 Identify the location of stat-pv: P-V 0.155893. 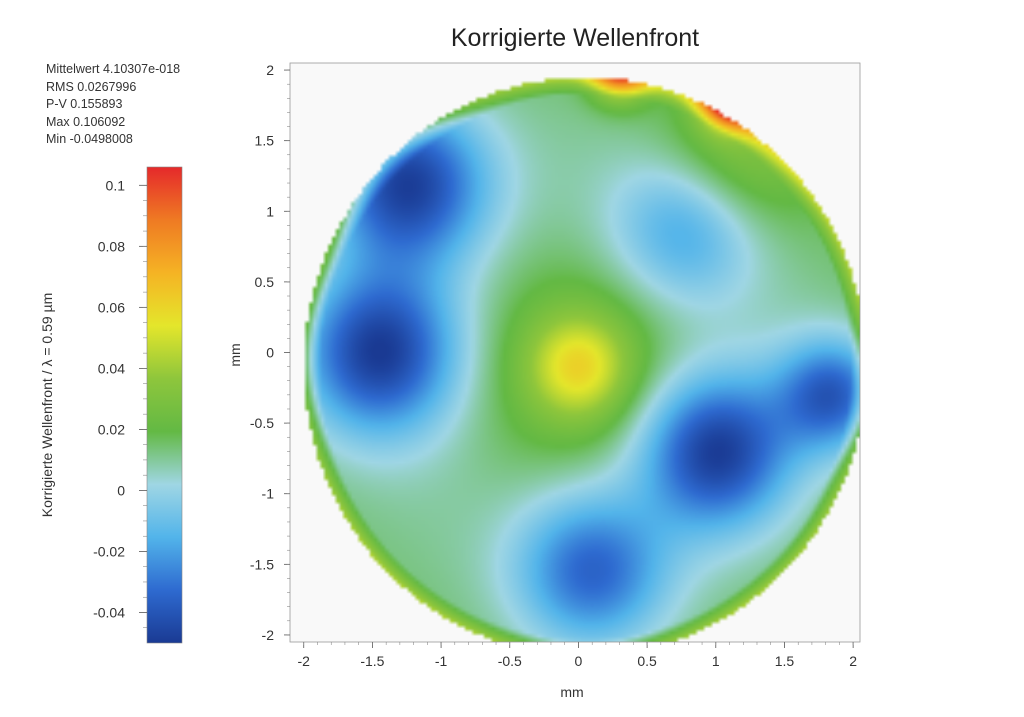
(84, 104).